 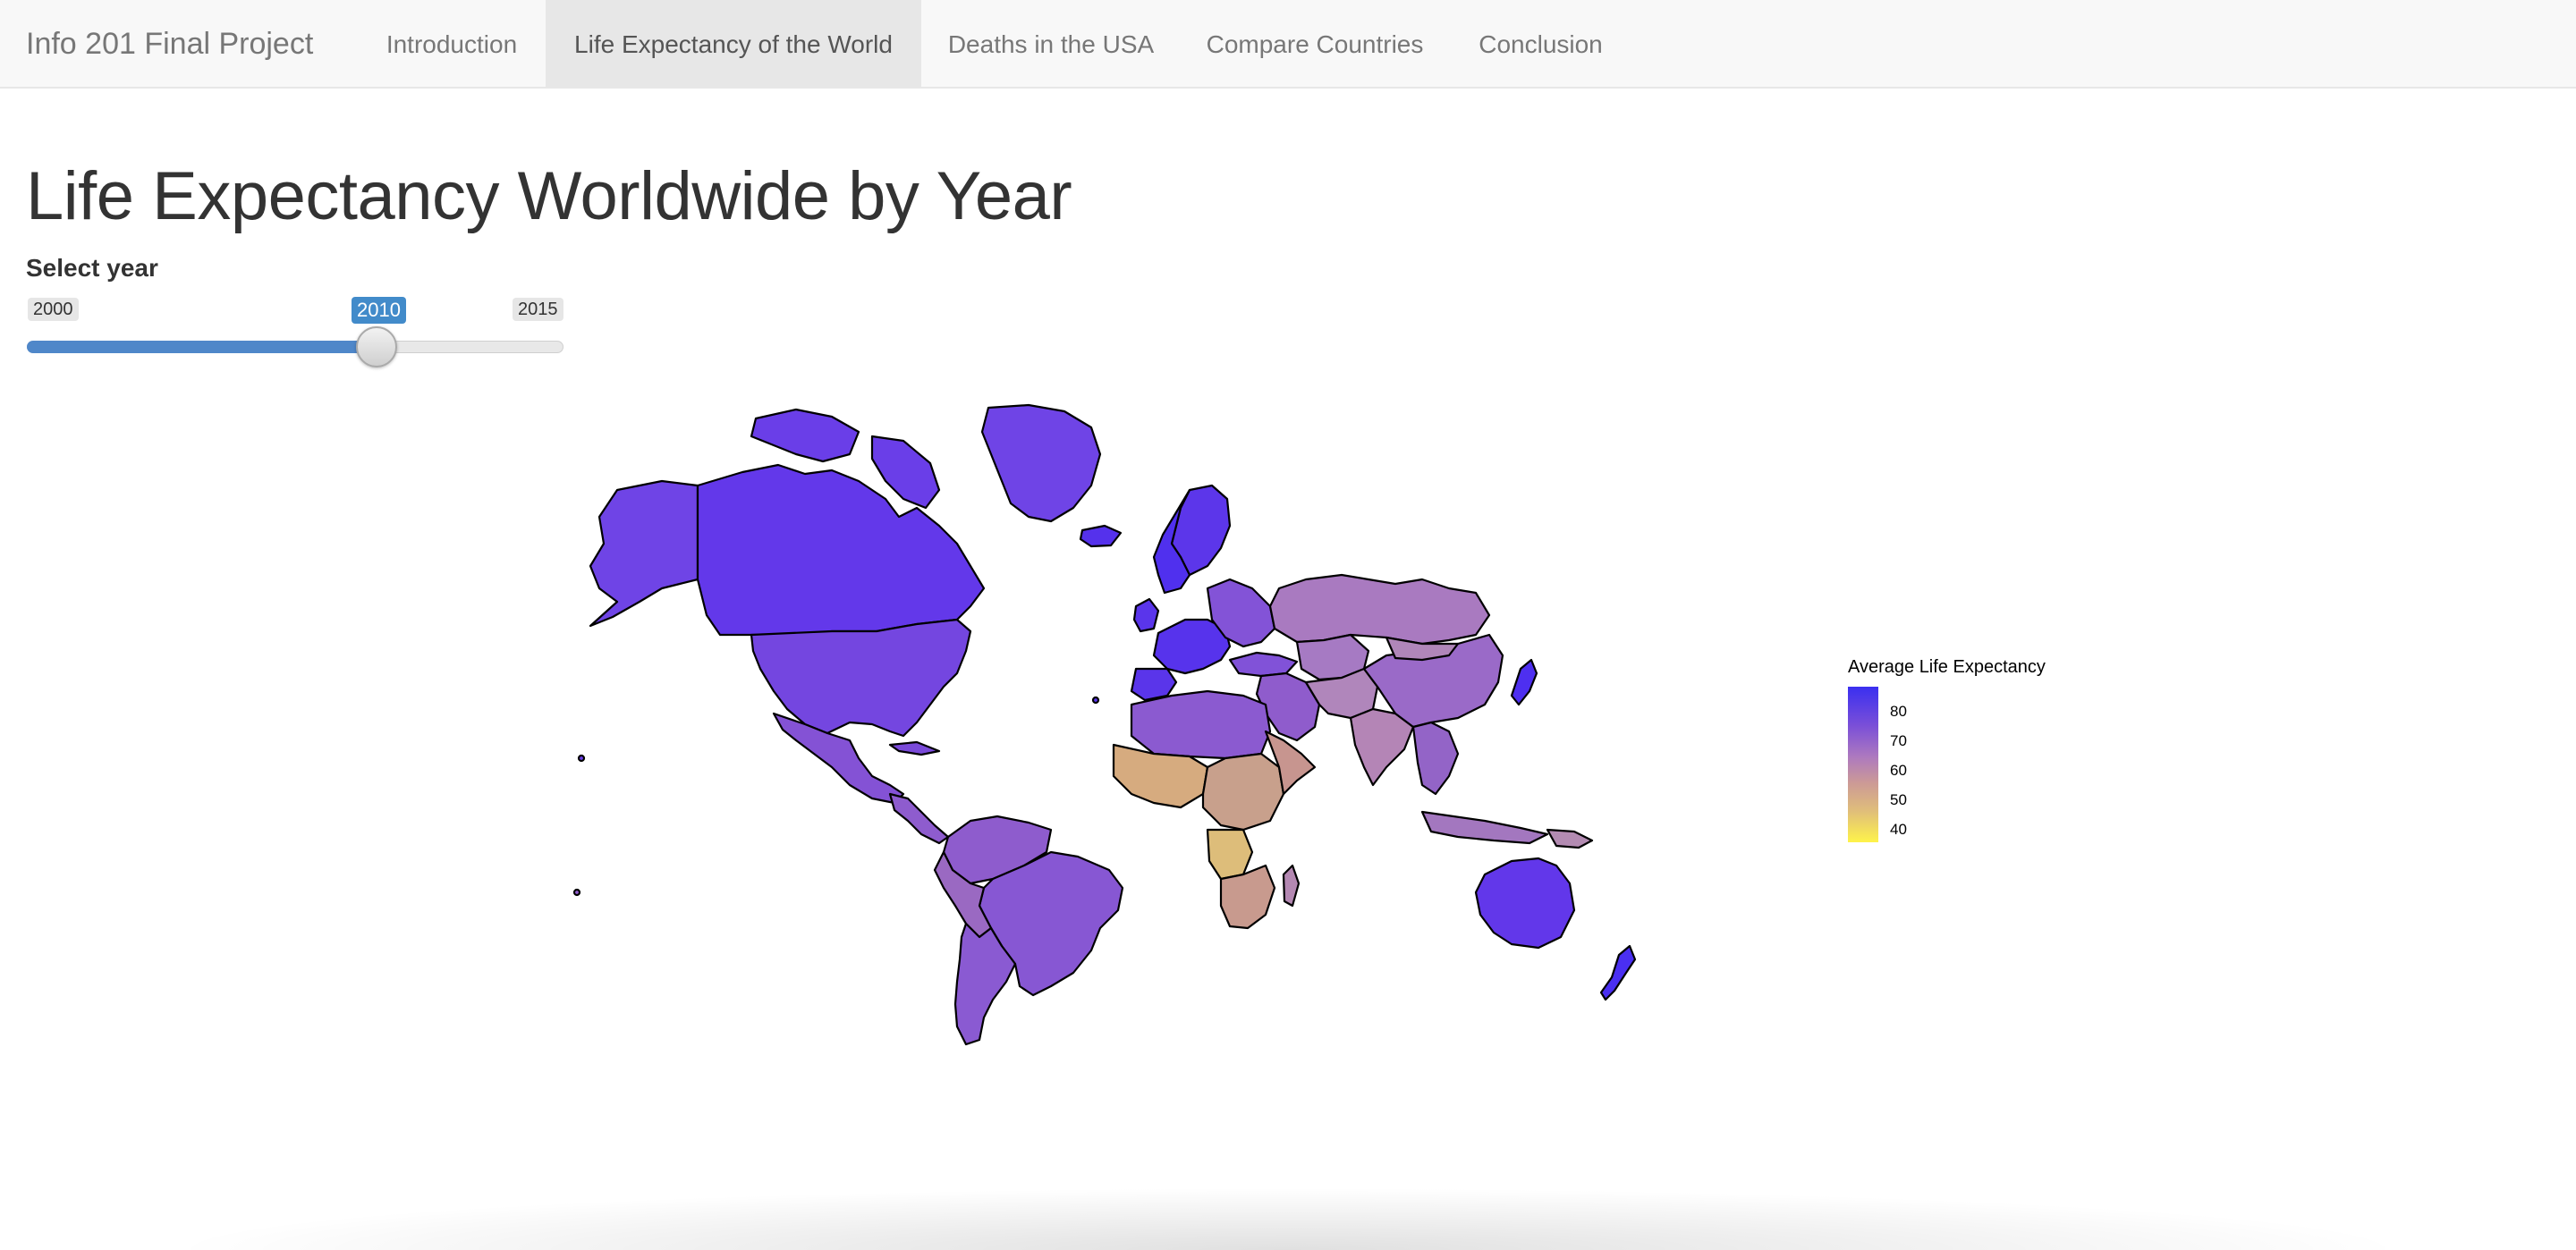 What do you see at coordinates (1863, 765) in the screenshot?
I see `legend-colorbar` at bounding box center [1863, 765].